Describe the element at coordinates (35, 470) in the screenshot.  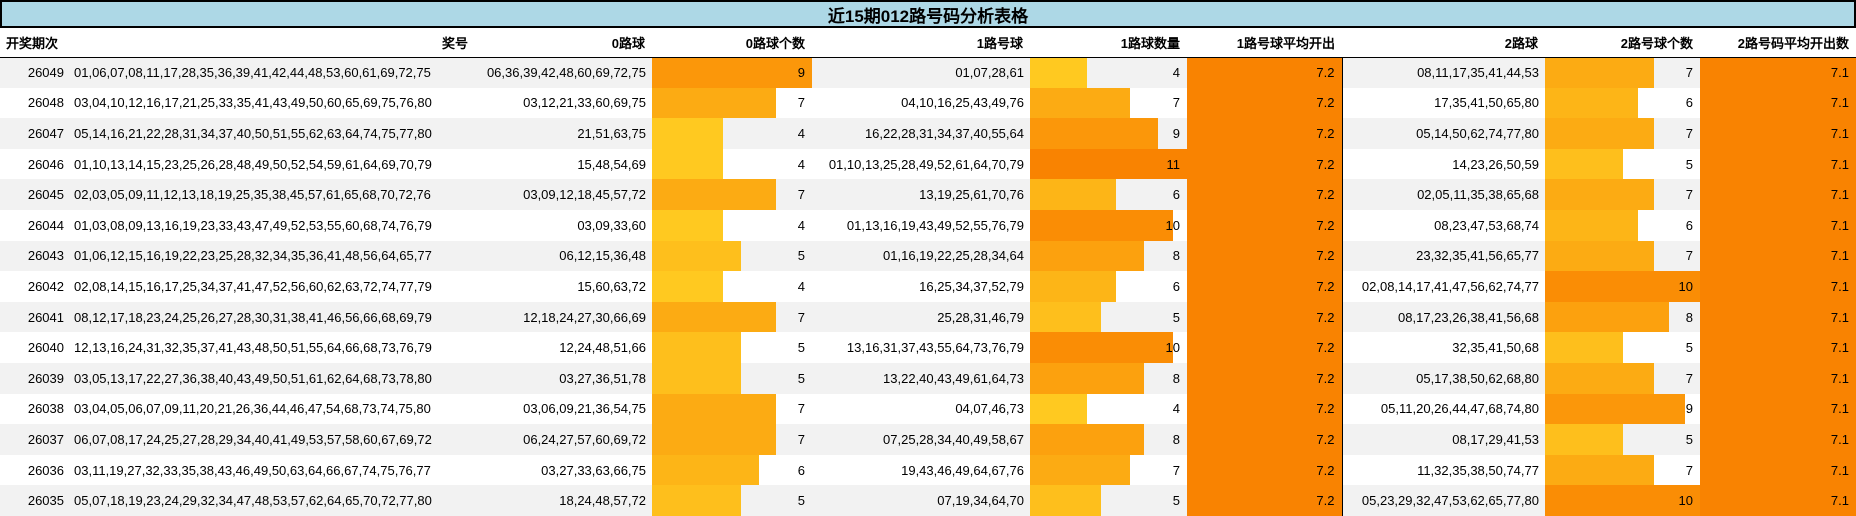
I see `period-cell: 26036` at that location.